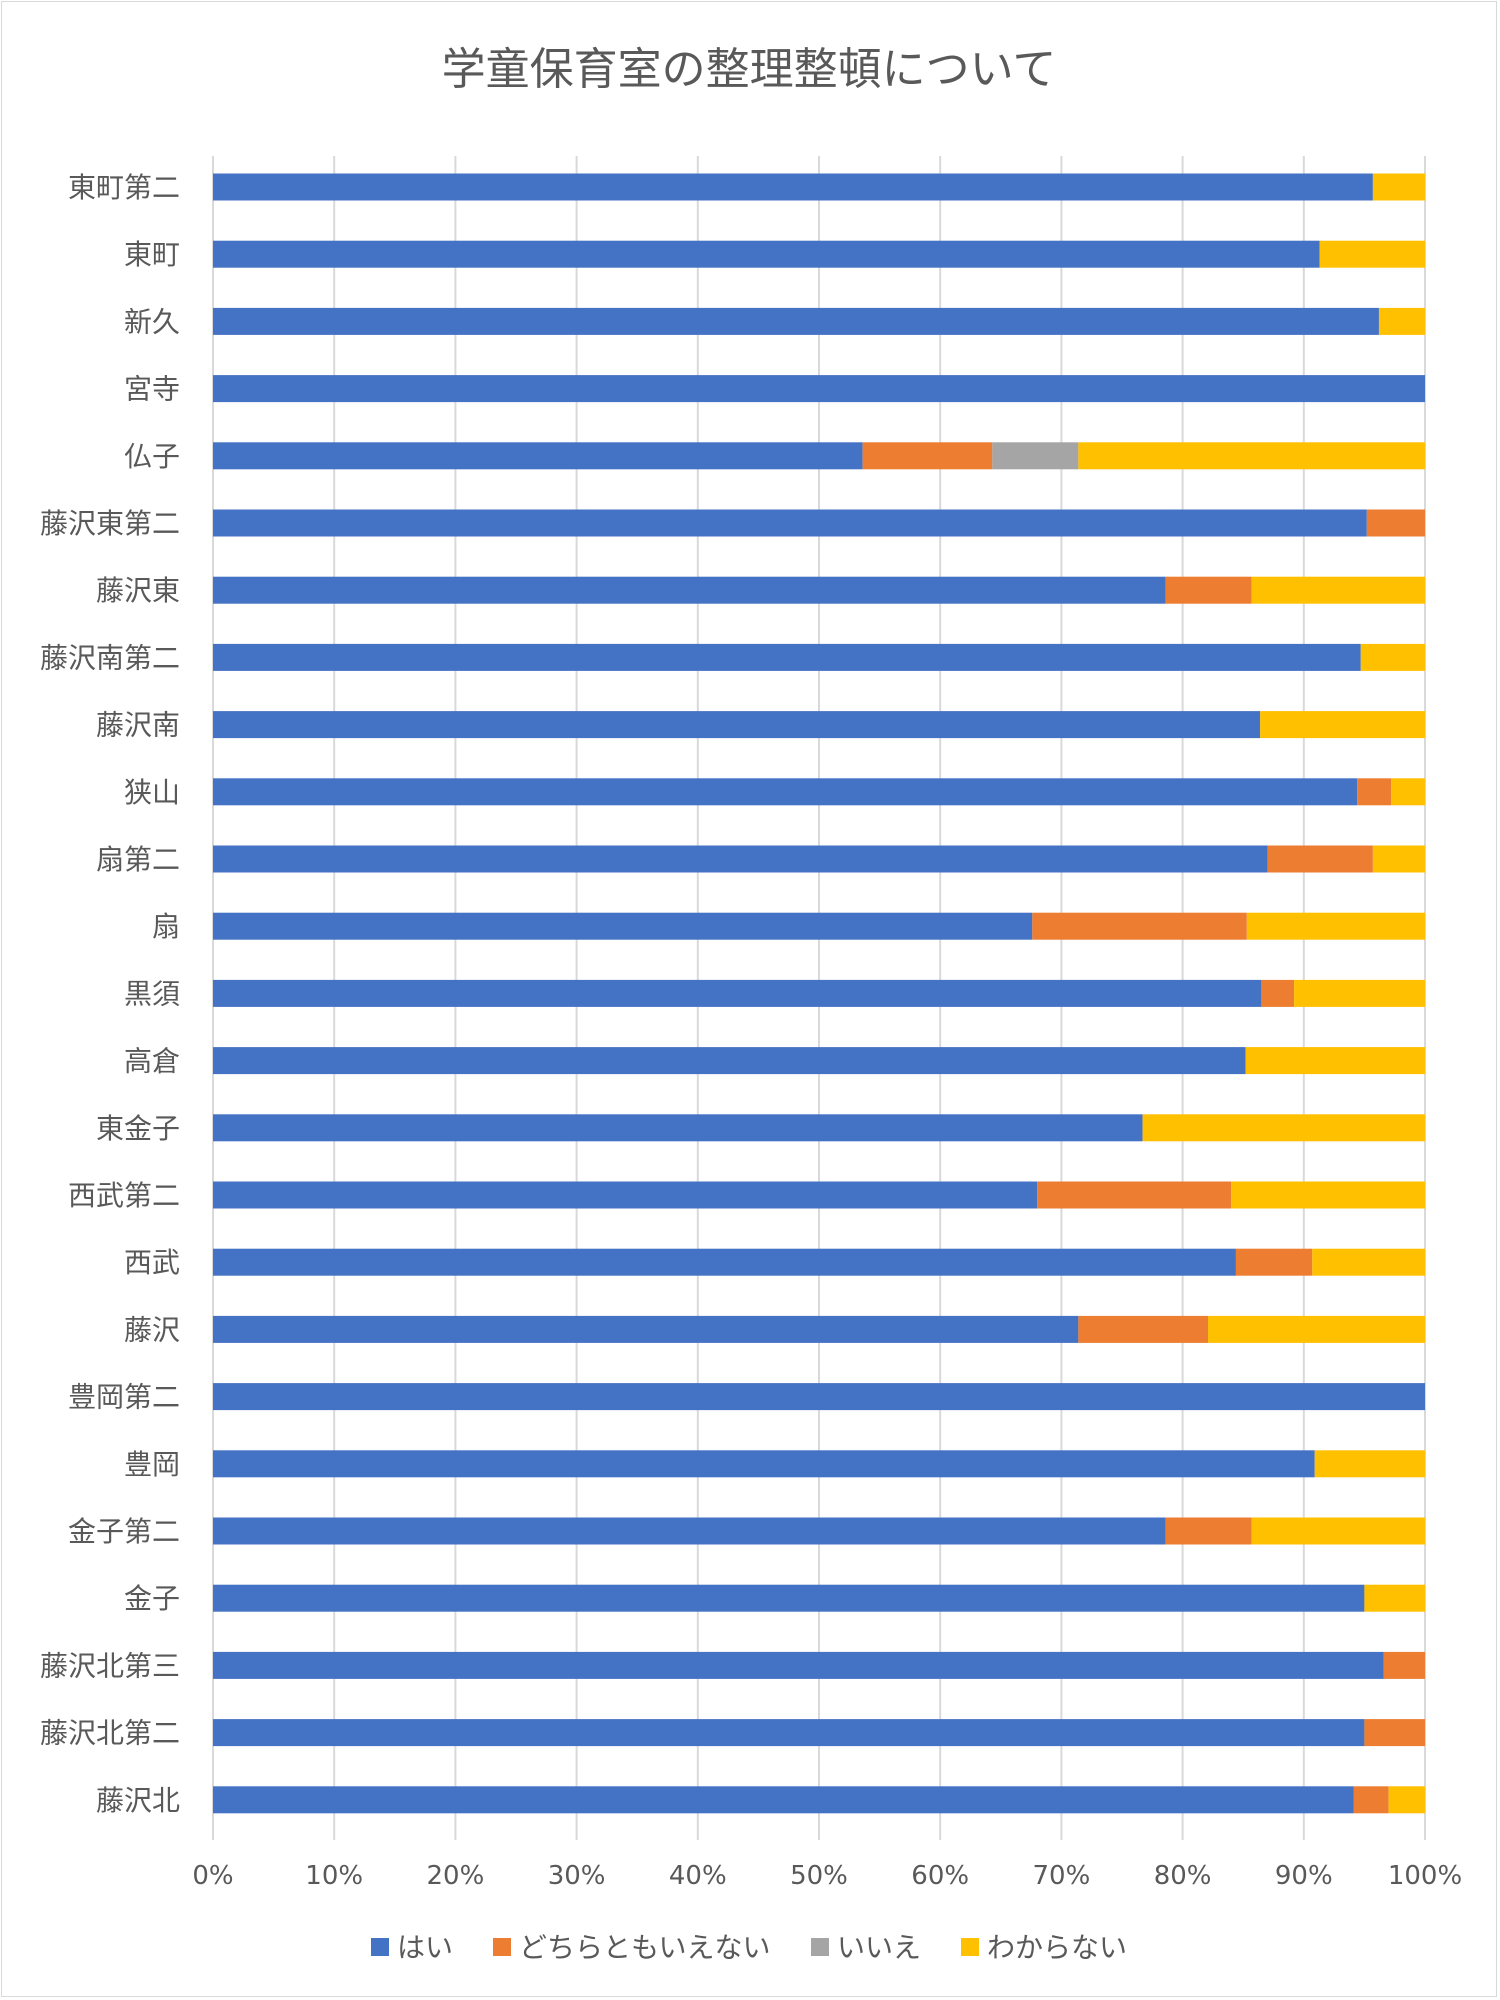 The height and width of the screenshot is (2000, 1500). What do you see at coordinates (940, 1876) in the screenshot?
I see `x-tick-label: 60%` at bounding box center [940, 1876].